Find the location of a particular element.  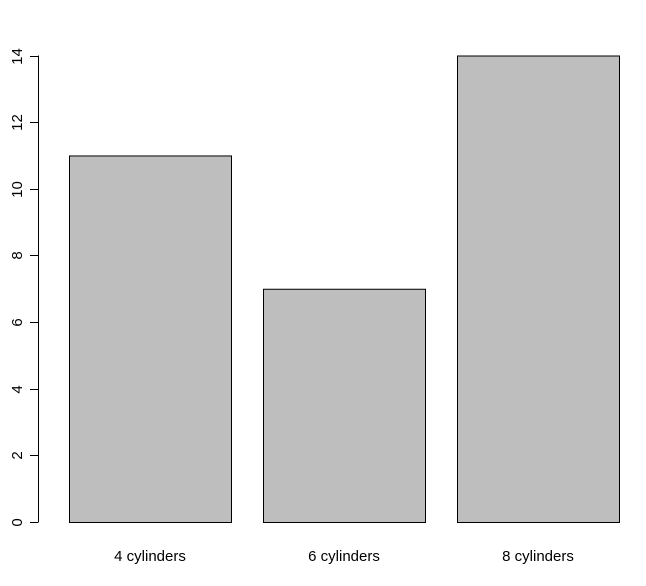

y-tick-label-0: 0 is located at coordinates (17, 522).